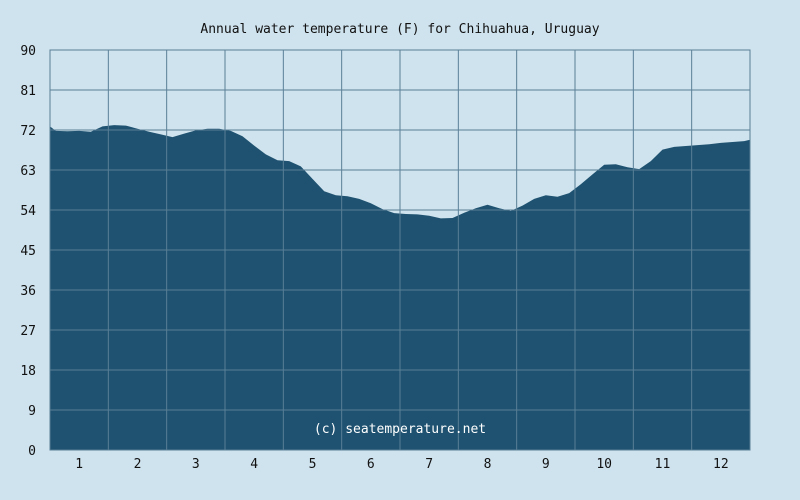 The image size is (800, 500). What do you see at coordinates (28, 291) in the screenshot?
I see `y-tick-label: 36` at bounding box center [28, 291].